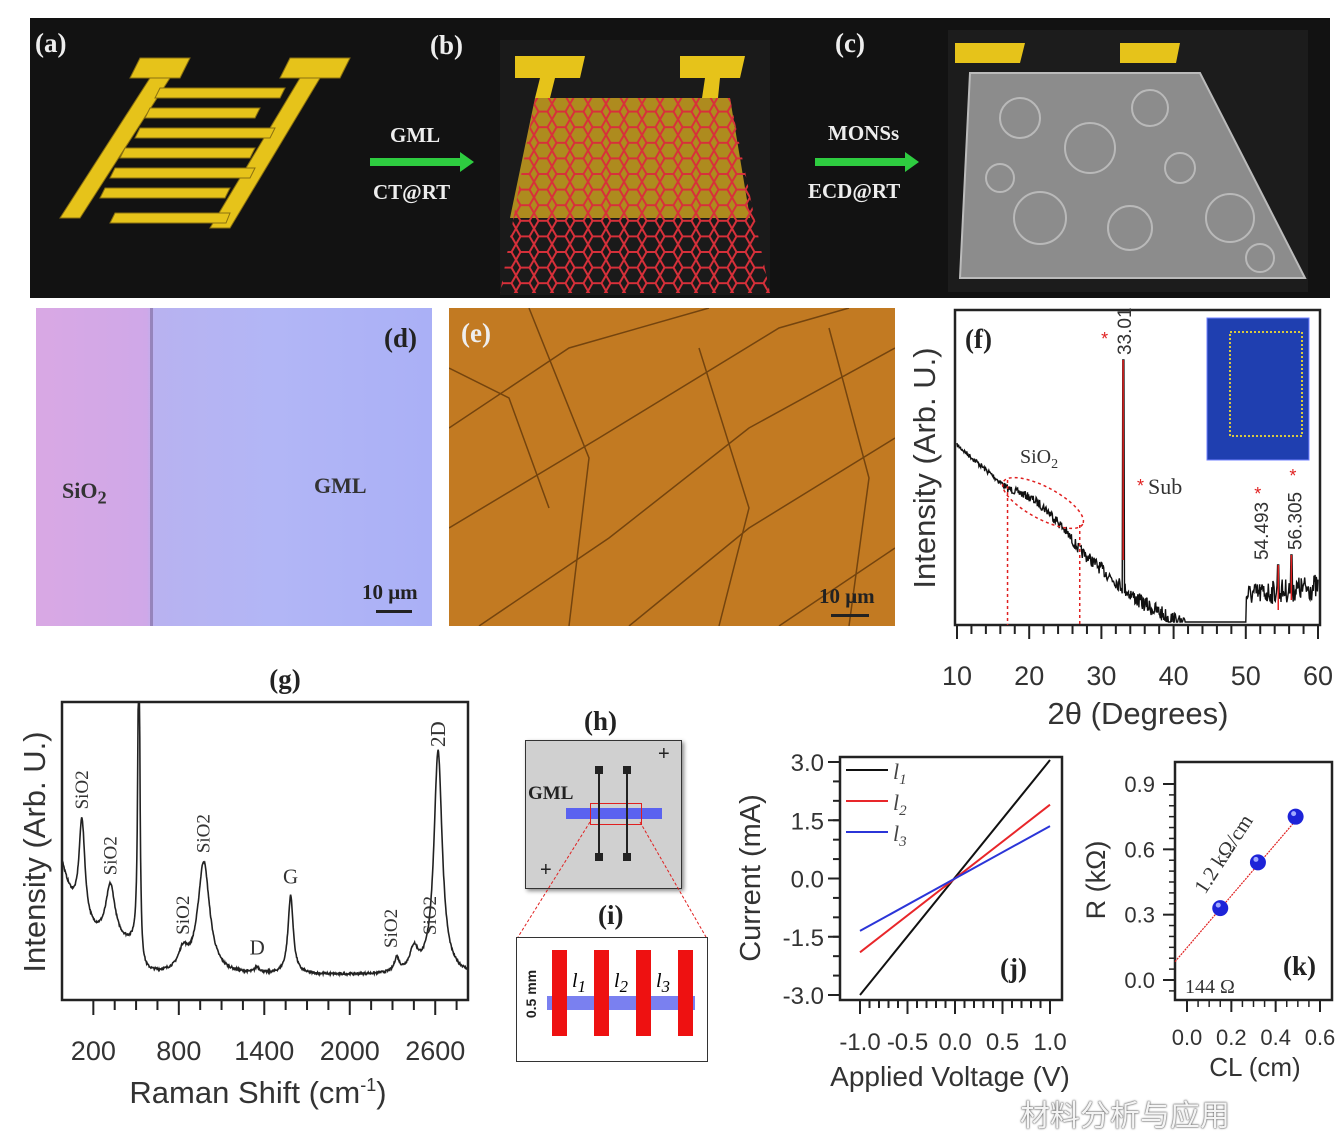  I want to click on sem-film-c, so click(1128, 161).